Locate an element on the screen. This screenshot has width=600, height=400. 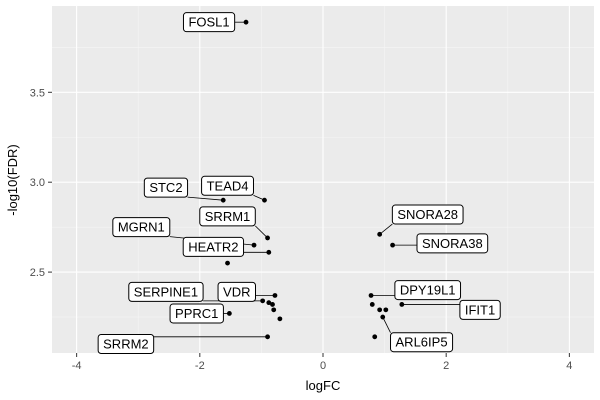
point-label-text: SNORA38 is located at coordinates (452, 243).